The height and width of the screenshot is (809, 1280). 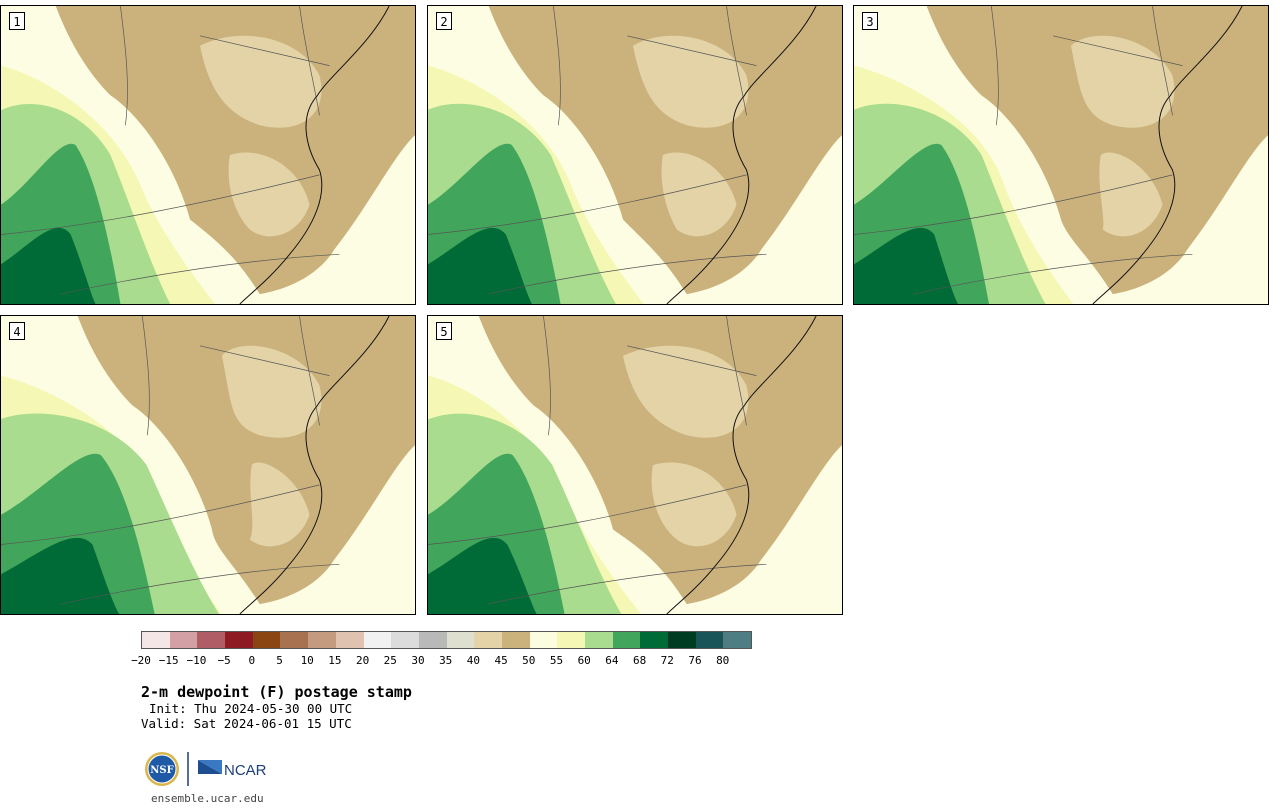 What do you see at coordinates (362, 660) in the screenshot?
I see `colorbar-tick-label: 20` at bounding box center [362, 660].